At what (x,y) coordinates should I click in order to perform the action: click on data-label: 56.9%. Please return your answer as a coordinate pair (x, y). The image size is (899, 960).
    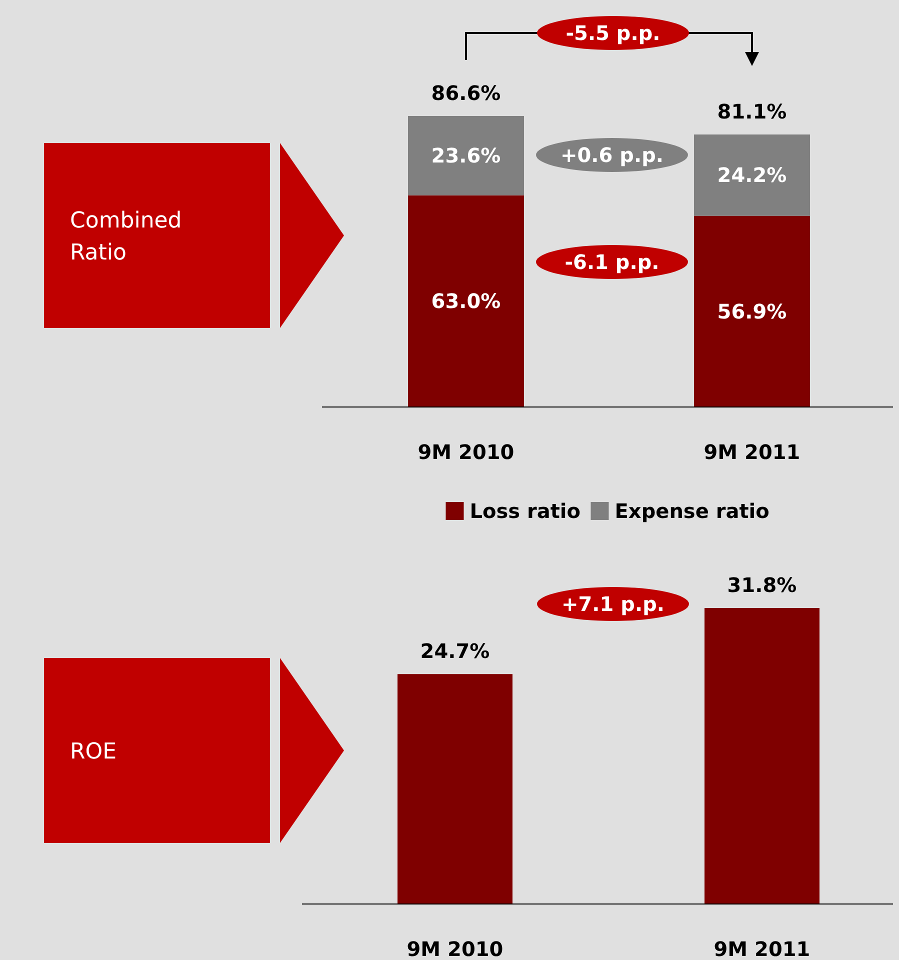
    Looking at the image, I should click on (752, 311).